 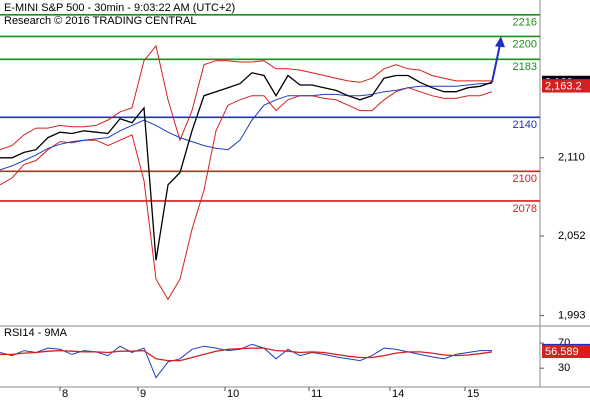 What do you see at coordinates (564, 368) in the screenshot?
I see `y-tick-label: 30` at bounding box center [564, 368].